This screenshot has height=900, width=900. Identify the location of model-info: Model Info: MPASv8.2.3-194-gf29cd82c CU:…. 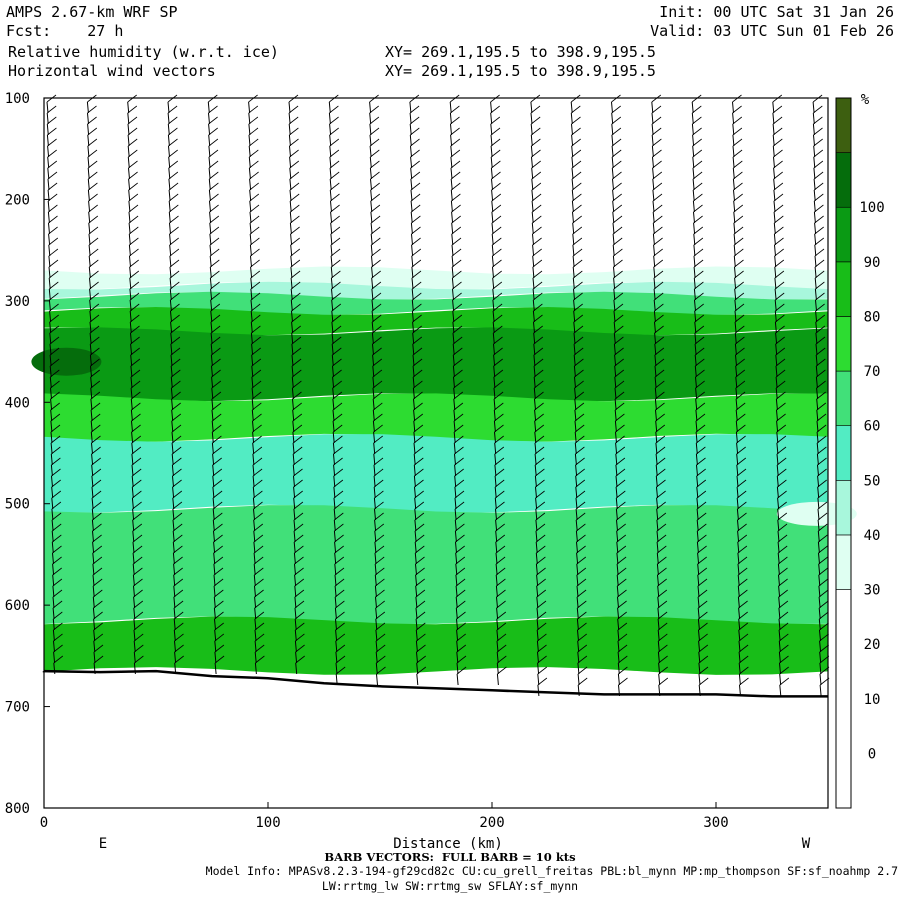
(551, 871).